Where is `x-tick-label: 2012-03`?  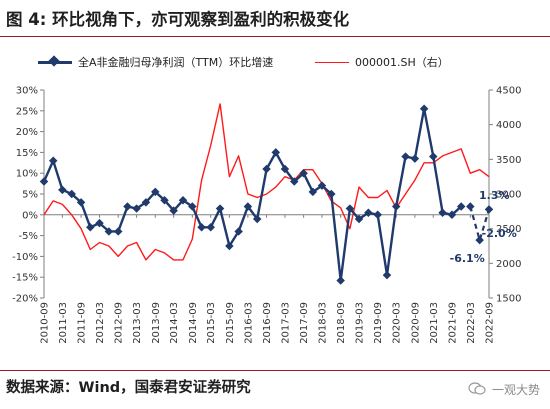 x-tick-label: 2012-03 is located at coordinates (100, 323).